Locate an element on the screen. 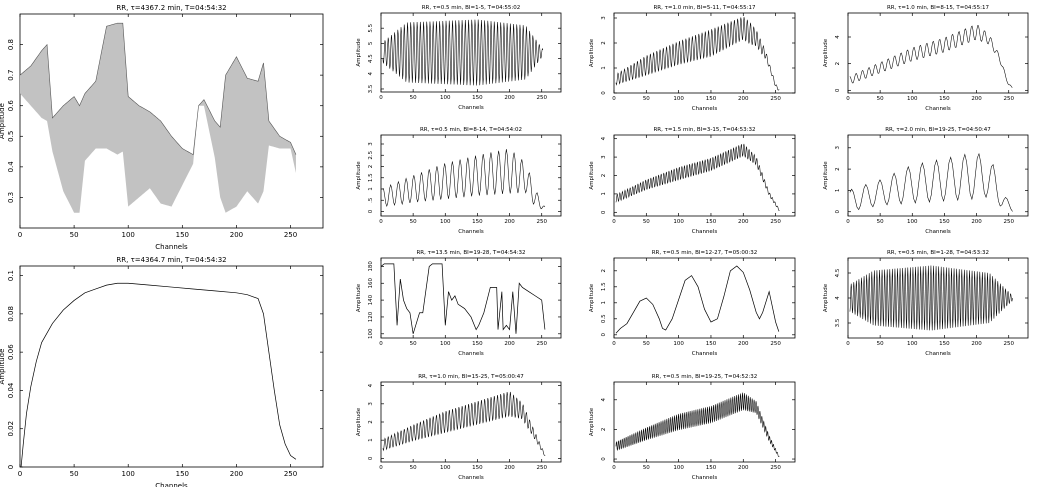  y-tick-label: 5.5 is located at coordinates (371, 27).